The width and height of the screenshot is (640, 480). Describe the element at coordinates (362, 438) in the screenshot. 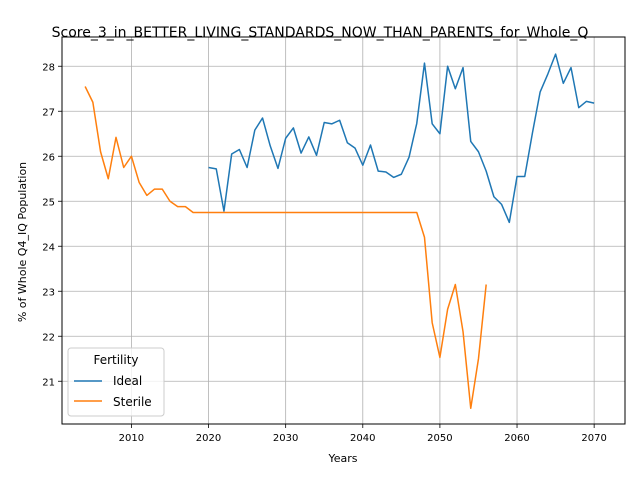

I see `x-tick-label: 2040` at that location.